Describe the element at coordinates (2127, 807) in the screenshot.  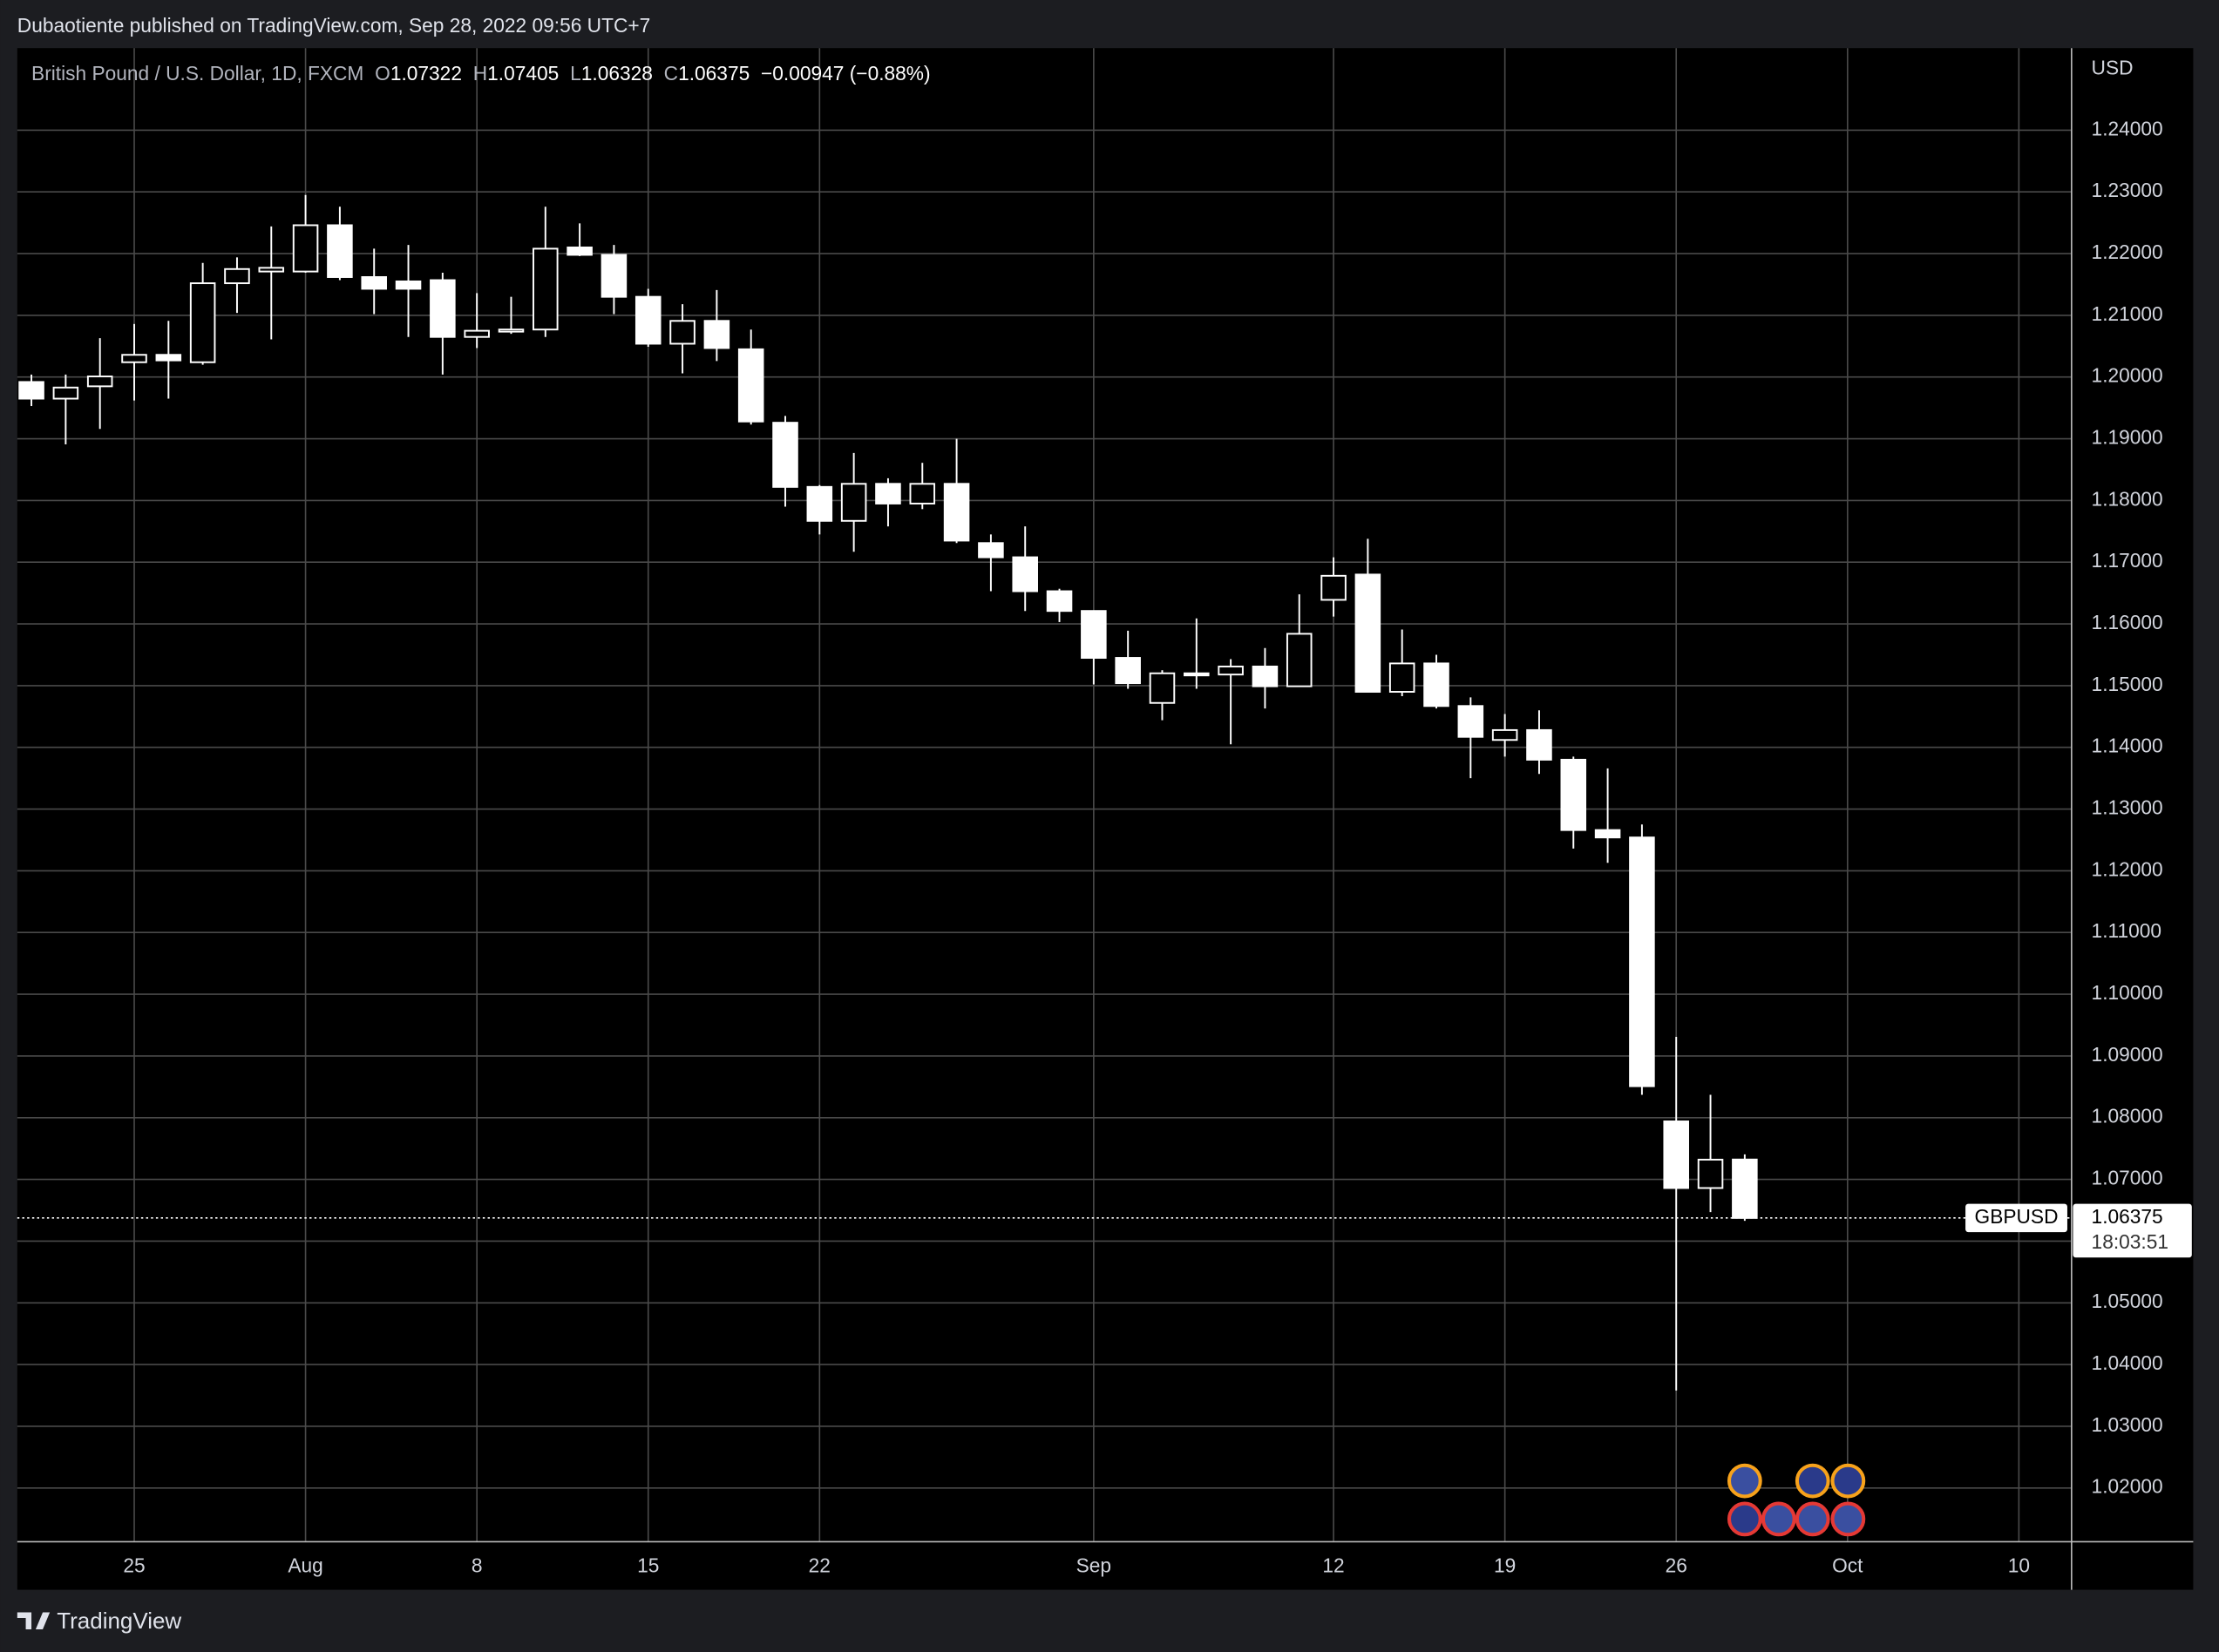
I see `y-tick-label: 1.13000` at that location.